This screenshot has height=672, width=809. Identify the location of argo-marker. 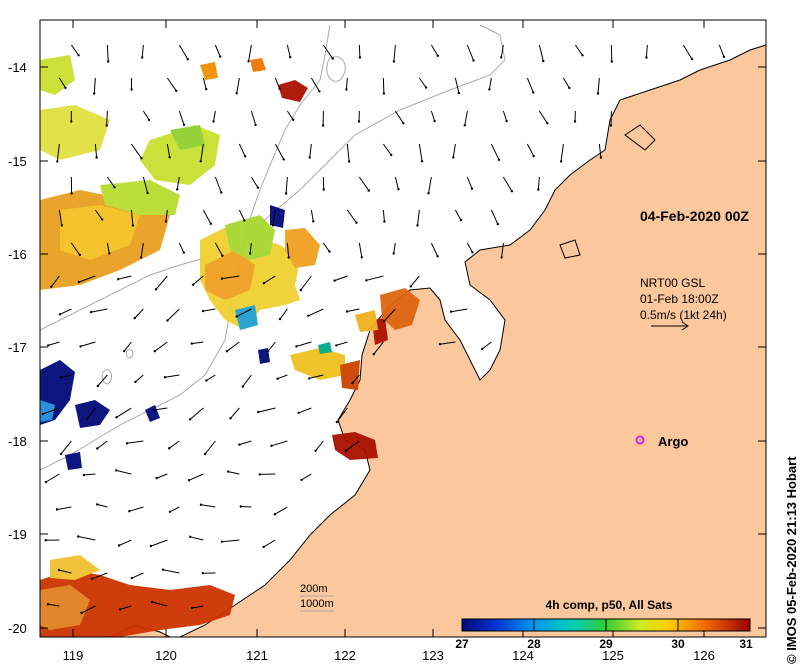
(640, 440).